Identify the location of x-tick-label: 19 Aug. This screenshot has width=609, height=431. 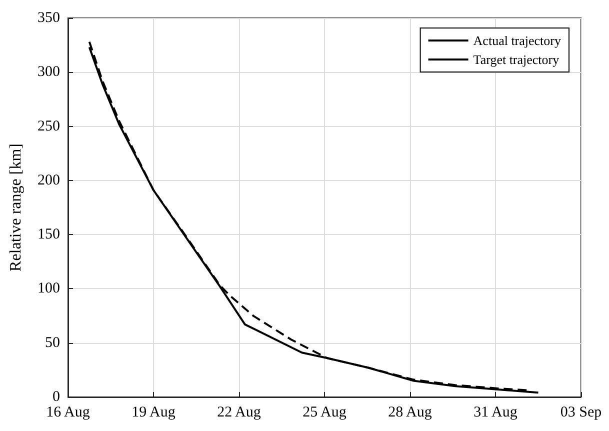
(154, 412).